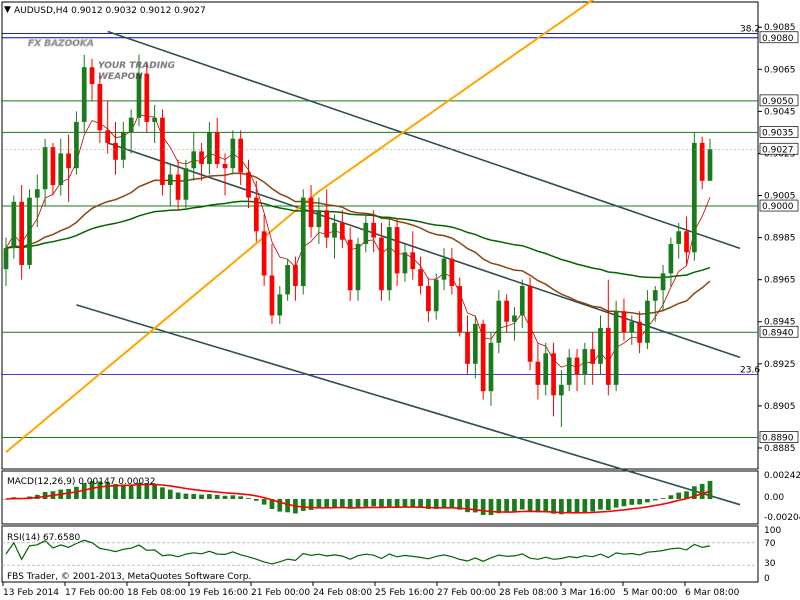 This screenshot has width=800, height=600. Describe the element at coordinates (770, 564) in the screenshot. I see `rsi-tick-label: 30` at that location.